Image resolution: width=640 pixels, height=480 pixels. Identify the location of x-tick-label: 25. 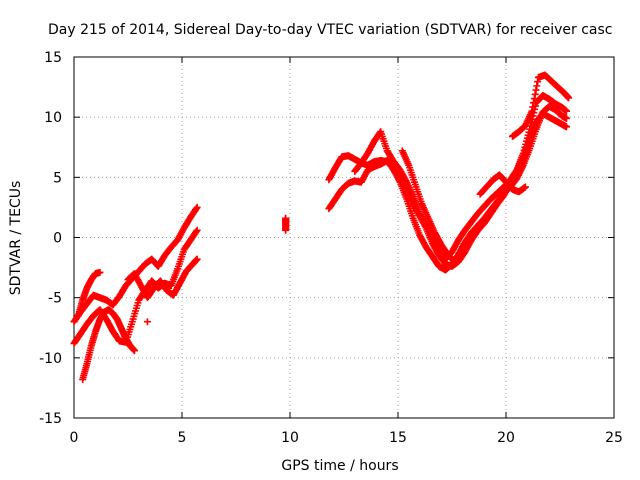
(614, 438).